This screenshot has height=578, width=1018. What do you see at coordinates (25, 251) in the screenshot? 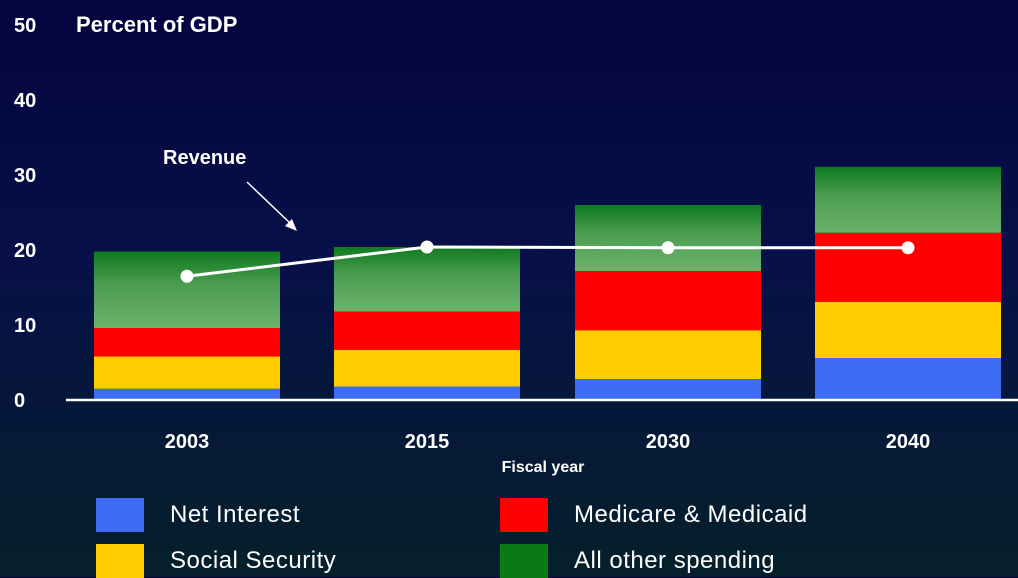
I see `y-tick-label-20: 20` at bounding box center [25, 251].